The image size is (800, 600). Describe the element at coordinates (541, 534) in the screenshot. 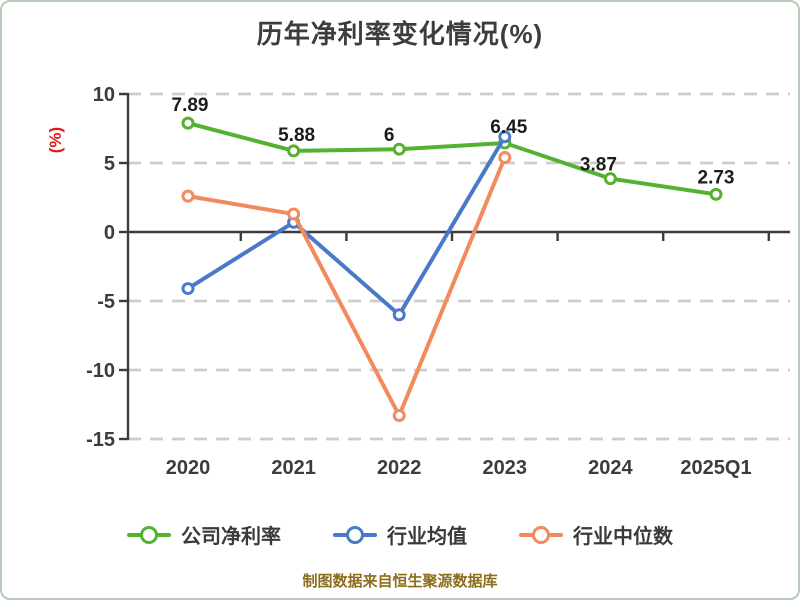

I see `legend-marker-orange-icon` at that location.